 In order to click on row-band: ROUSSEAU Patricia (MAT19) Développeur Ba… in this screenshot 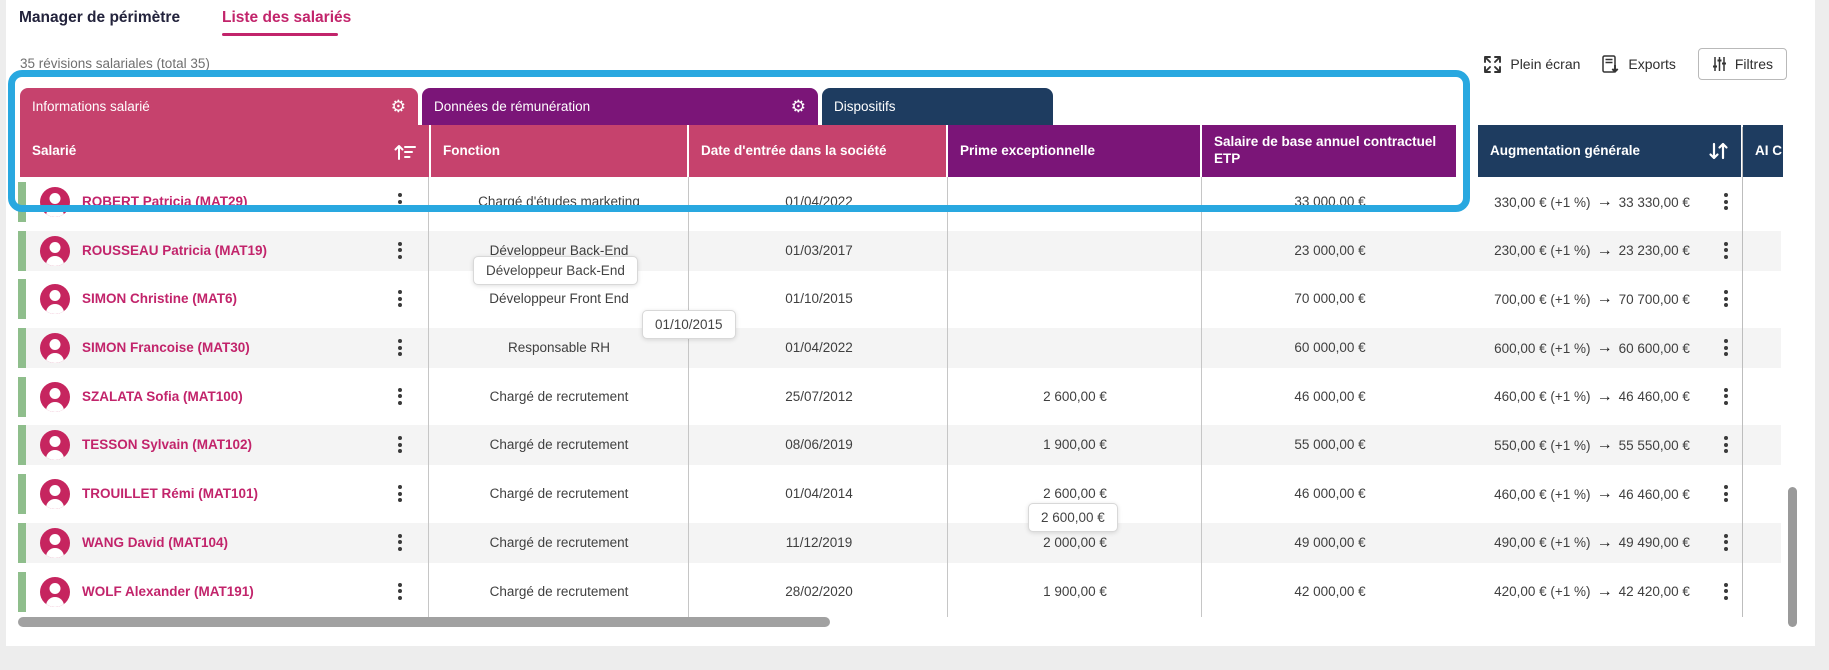, I will do `click(899, 250)`.